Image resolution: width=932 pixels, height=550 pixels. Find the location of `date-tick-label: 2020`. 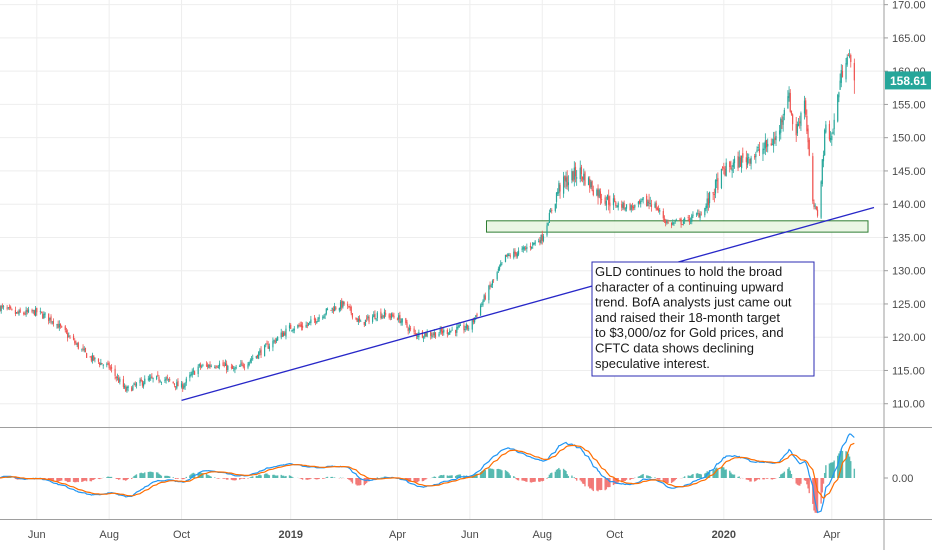

date-tick-label: 2020 is located at coordinates (724, 535).